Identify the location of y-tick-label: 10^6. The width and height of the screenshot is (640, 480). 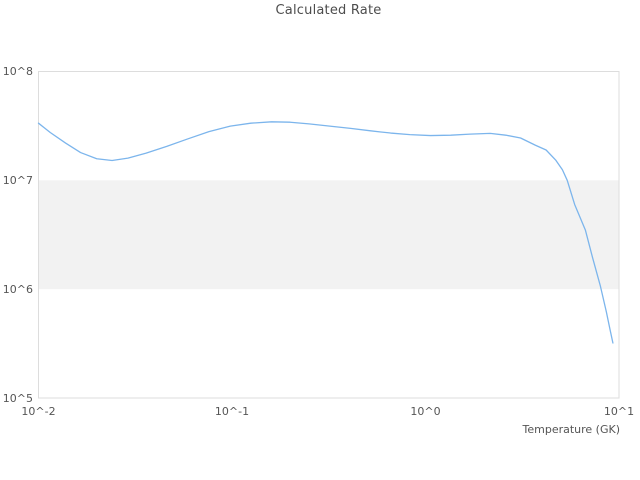
(17, 289).